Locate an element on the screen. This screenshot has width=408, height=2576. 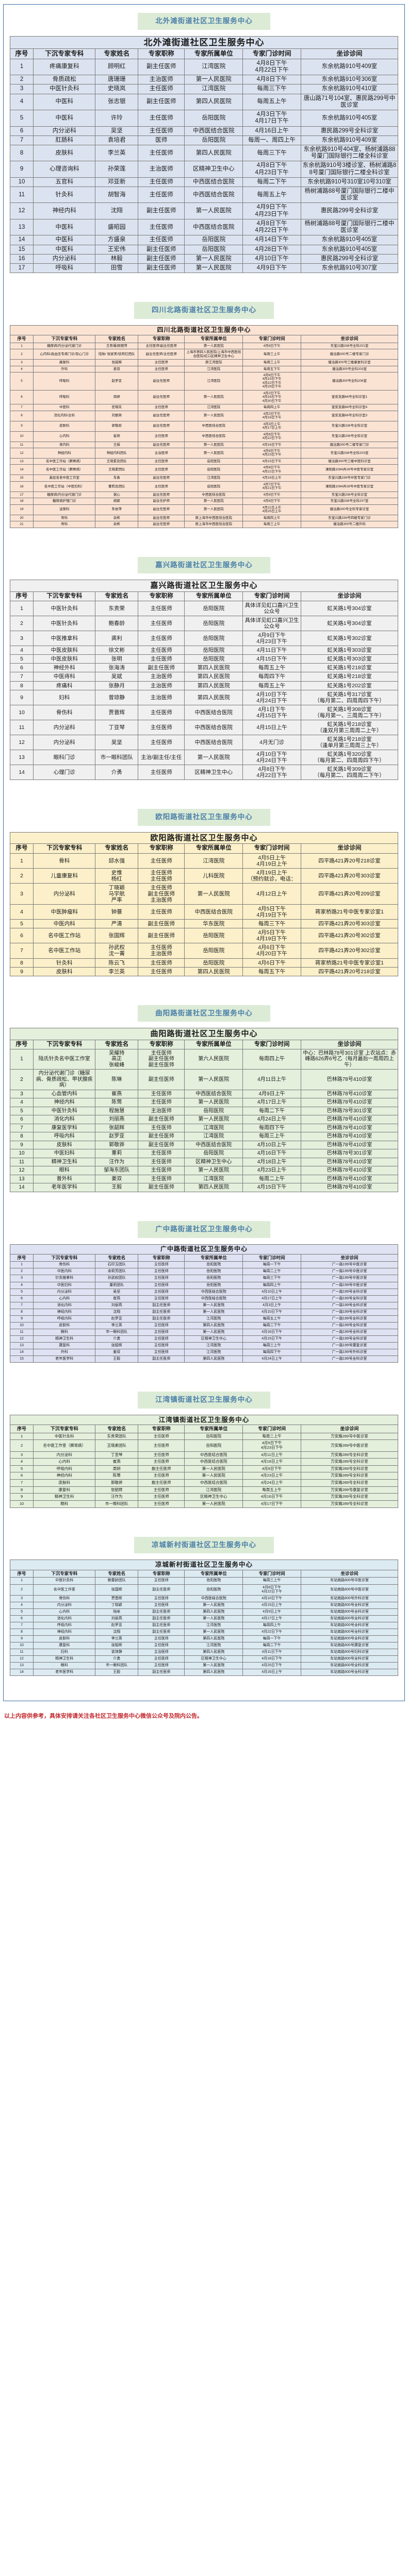
row-index-cell: 7 is located at coordinates (21, 1305).